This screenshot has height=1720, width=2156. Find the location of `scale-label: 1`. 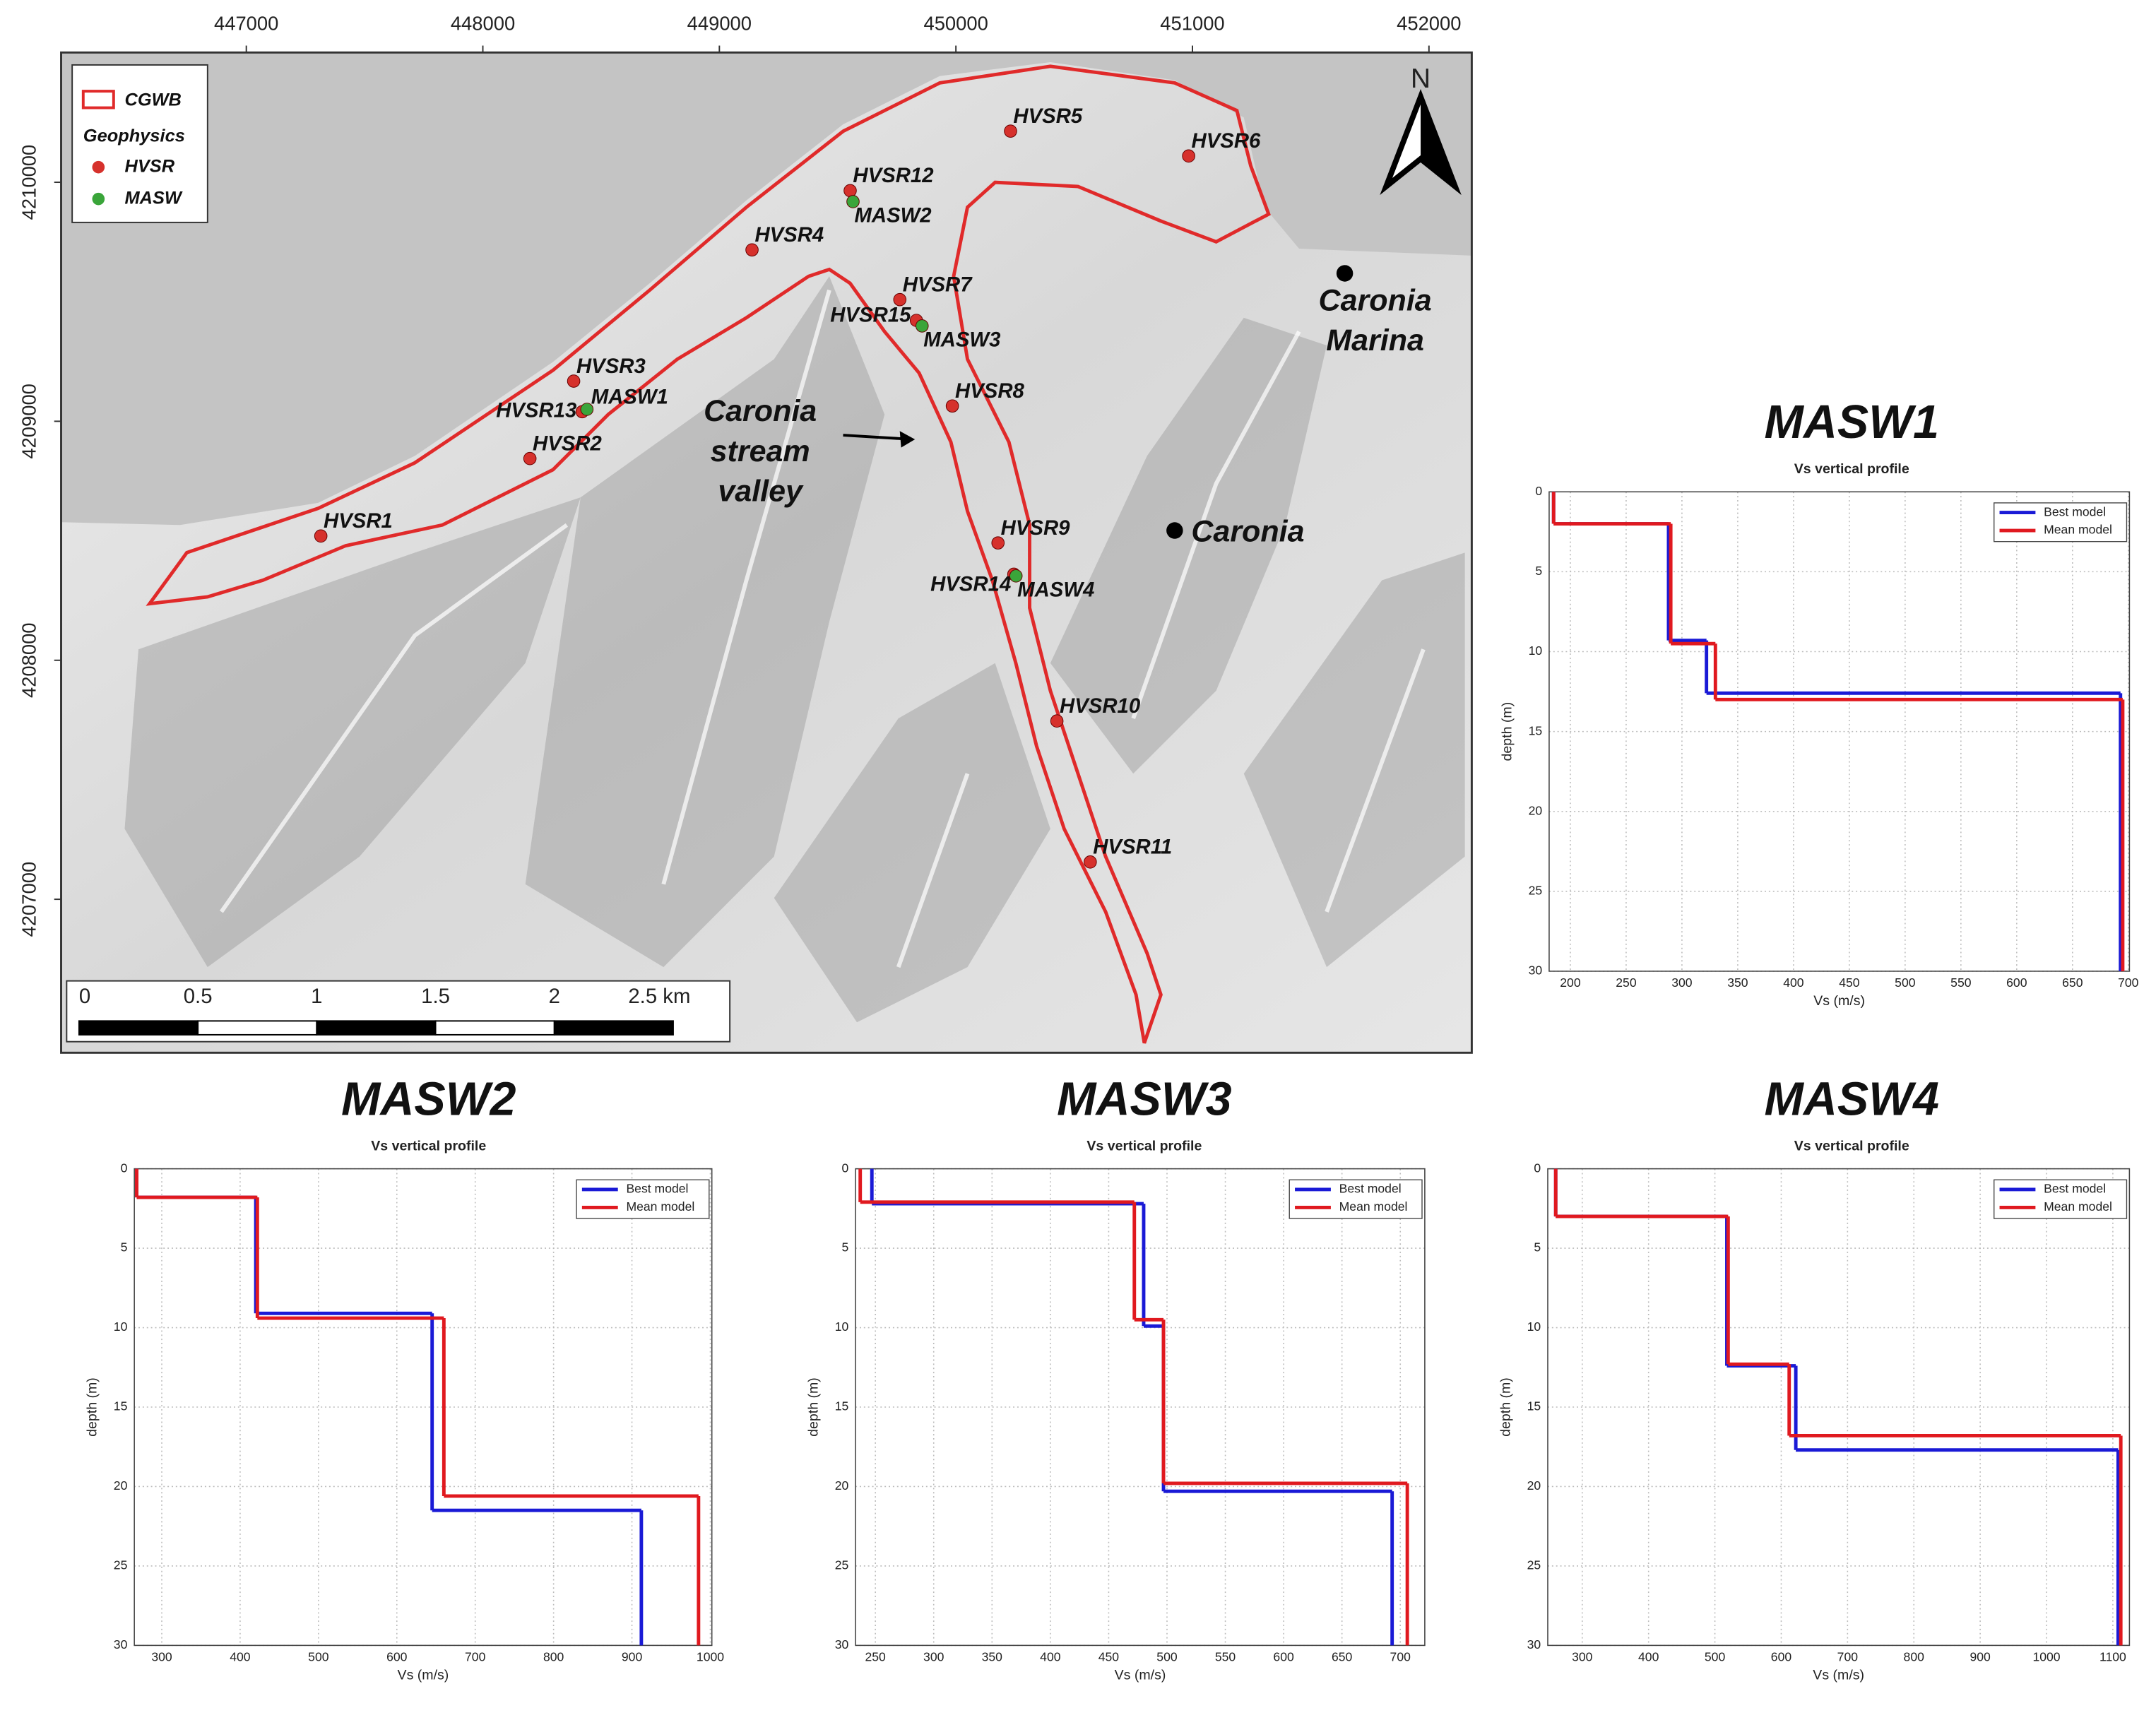

scale-label: 1 is located at coordinates (316, 997).